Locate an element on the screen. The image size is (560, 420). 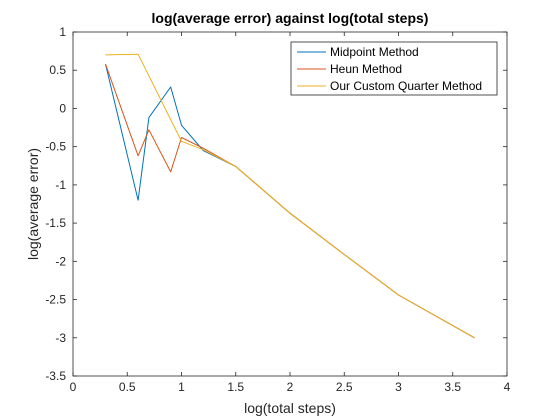
y-tick-label: -3.5 is located at coordinates (55, 376).